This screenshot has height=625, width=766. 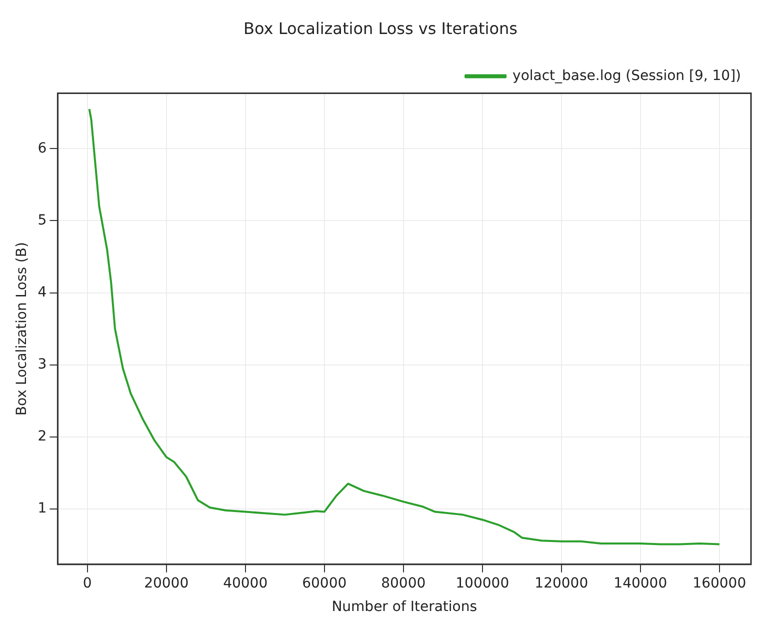 What do you see at coordinates (719, 583) in the screenshot?
I see `x-tick-label: 160000` at bounding box center [719, 583].